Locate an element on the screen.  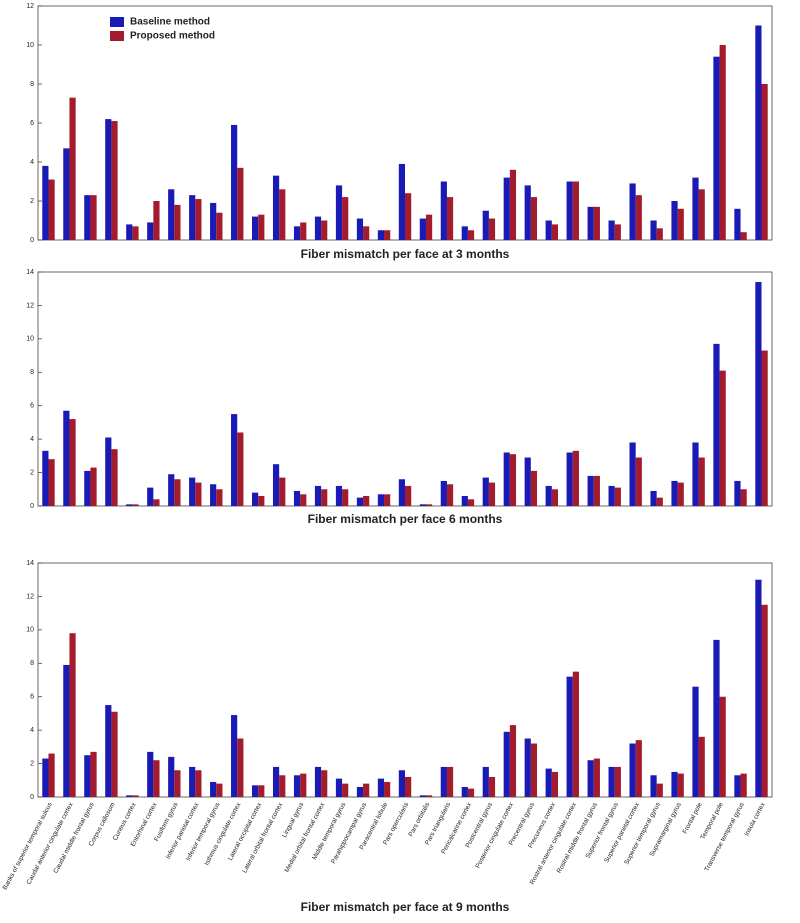
y-tick-label: 0 is located at coordinates (32, 240).